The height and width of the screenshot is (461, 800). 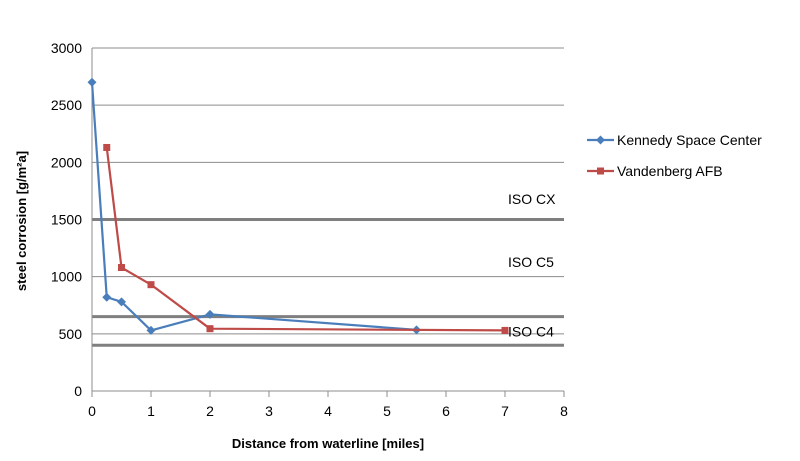 What do you see at coordinates (531, 332) in the screenshot?
I see `iso-band-label: ISO C4` at bounding box center [531, 332].